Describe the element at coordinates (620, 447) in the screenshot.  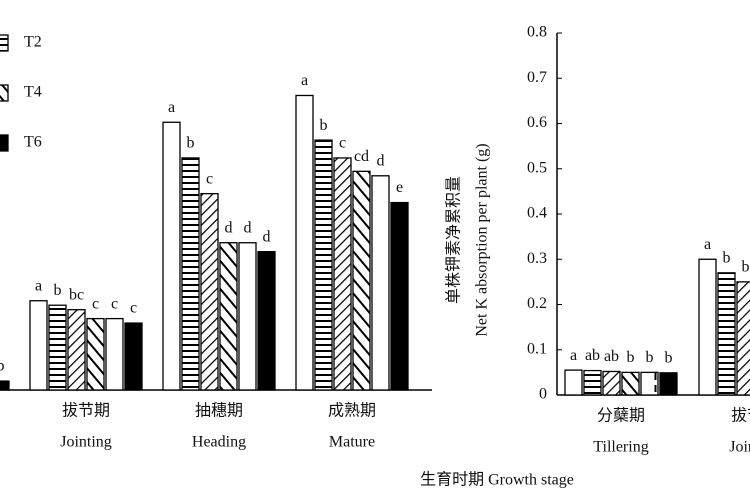
I see `x-tick-label: Tillering` at that location.